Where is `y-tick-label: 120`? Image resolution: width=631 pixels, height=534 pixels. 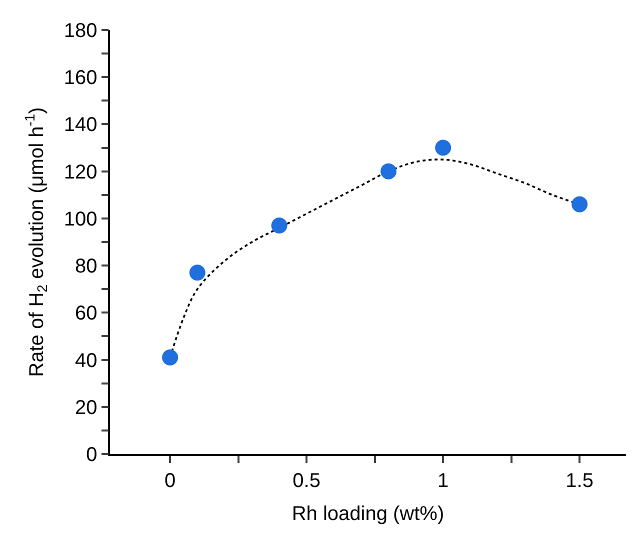 y-tick-label: 120 is located at coordinates (81, 172).